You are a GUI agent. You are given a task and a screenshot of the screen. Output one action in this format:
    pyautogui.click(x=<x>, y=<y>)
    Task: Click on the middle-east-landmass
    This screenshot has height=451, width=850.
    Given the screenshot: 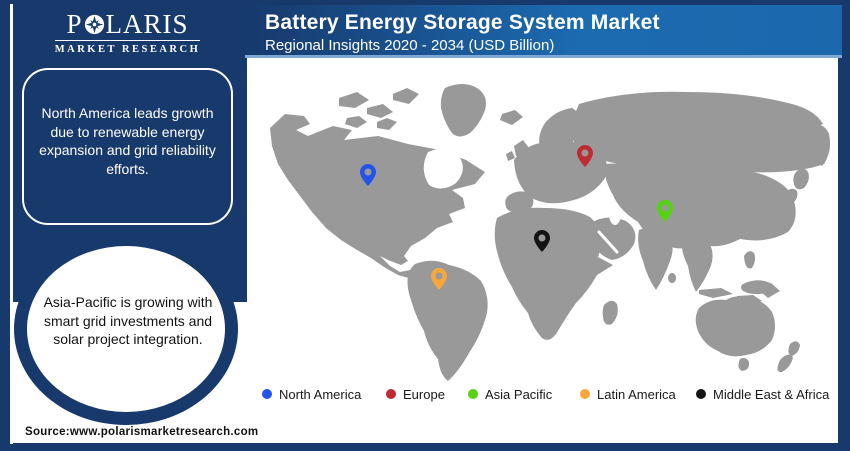 What is the action you would take?
    pyautogui.click(x=612, y=238)
    